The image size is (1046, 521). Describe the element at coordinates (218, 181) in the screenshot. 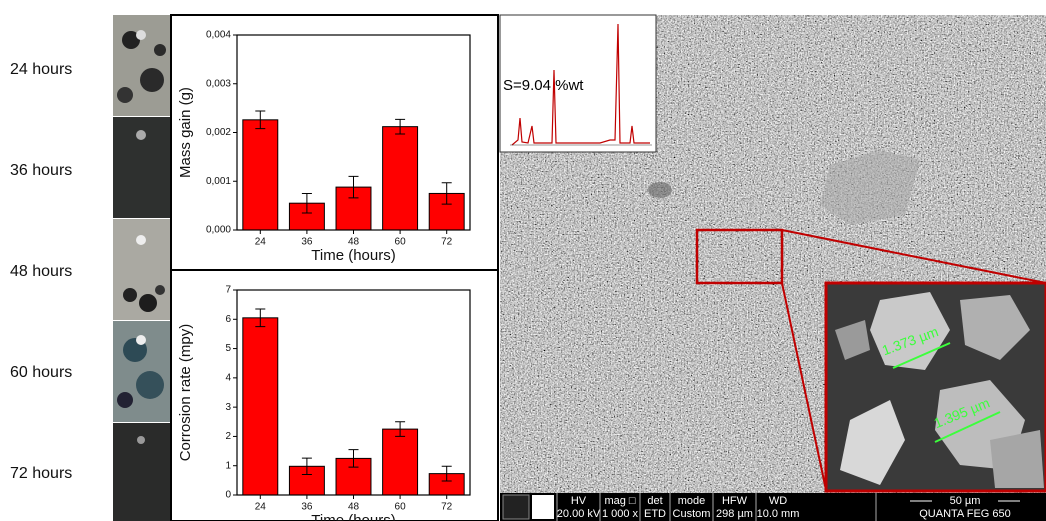

I see `y-tick-label: 0,001` at that location.